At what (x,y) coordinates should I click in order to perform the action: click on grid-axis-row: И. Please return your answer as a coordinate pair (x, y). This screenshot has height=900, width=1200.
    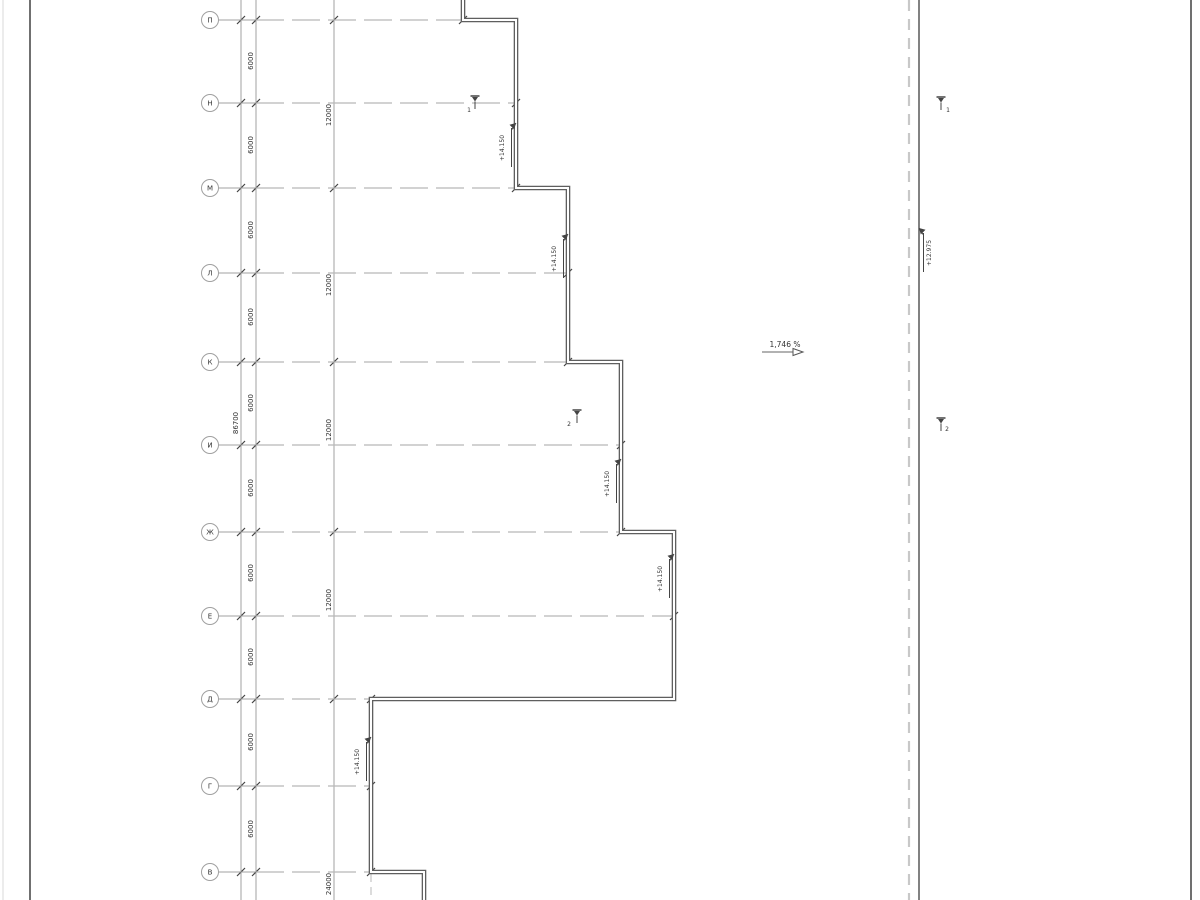
    Looking at the image, I should click on (413, 445).